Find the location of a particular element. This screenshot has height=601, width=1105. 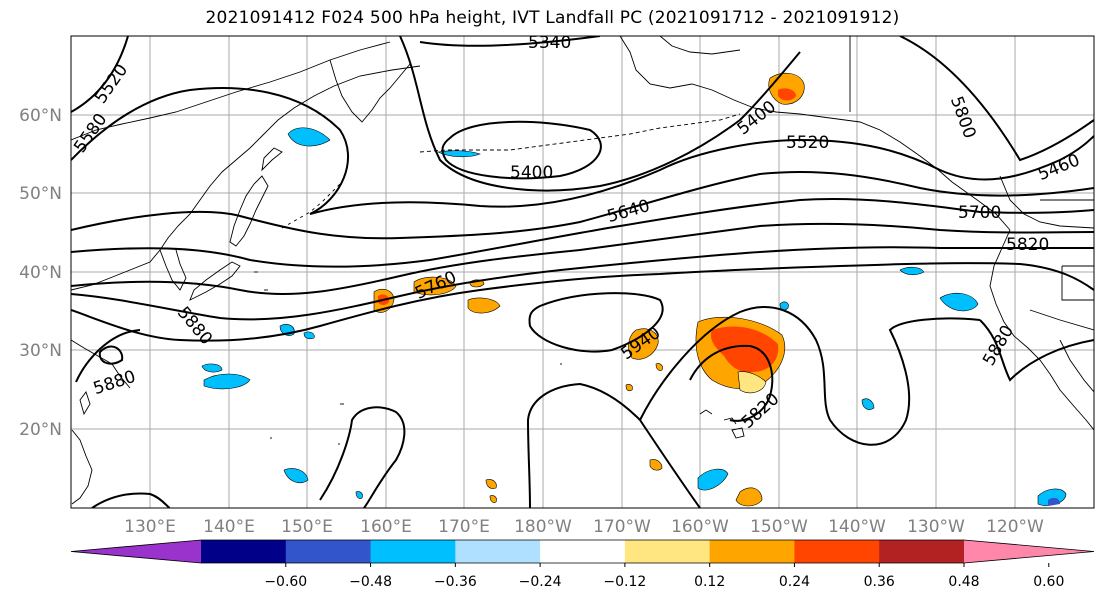

contour-label-5520-b: 5520 is located at coordinates (807, 143).